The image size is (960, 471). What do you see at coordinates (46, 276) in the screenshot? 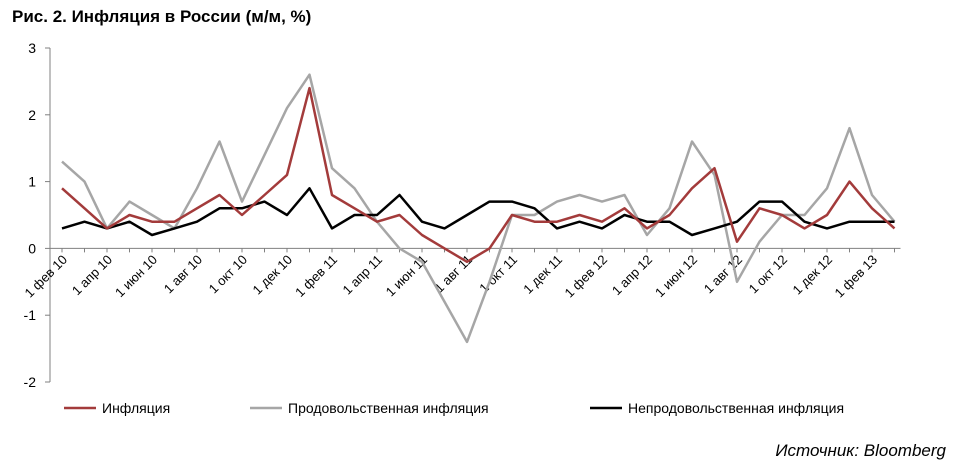
I see `x-tick-label: 1 фев 10` at bounding box center [46, 276].